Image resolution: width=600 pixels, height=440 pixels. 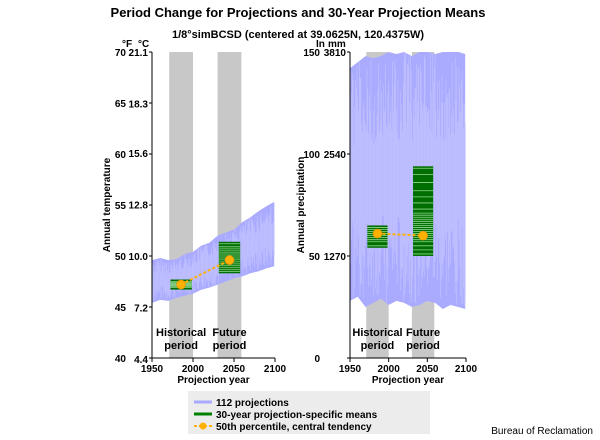 What do you see at coordinates (121, 155) in the screenshot?
I see `y-tick-label-left: 60` at bounding box center [121, 155].